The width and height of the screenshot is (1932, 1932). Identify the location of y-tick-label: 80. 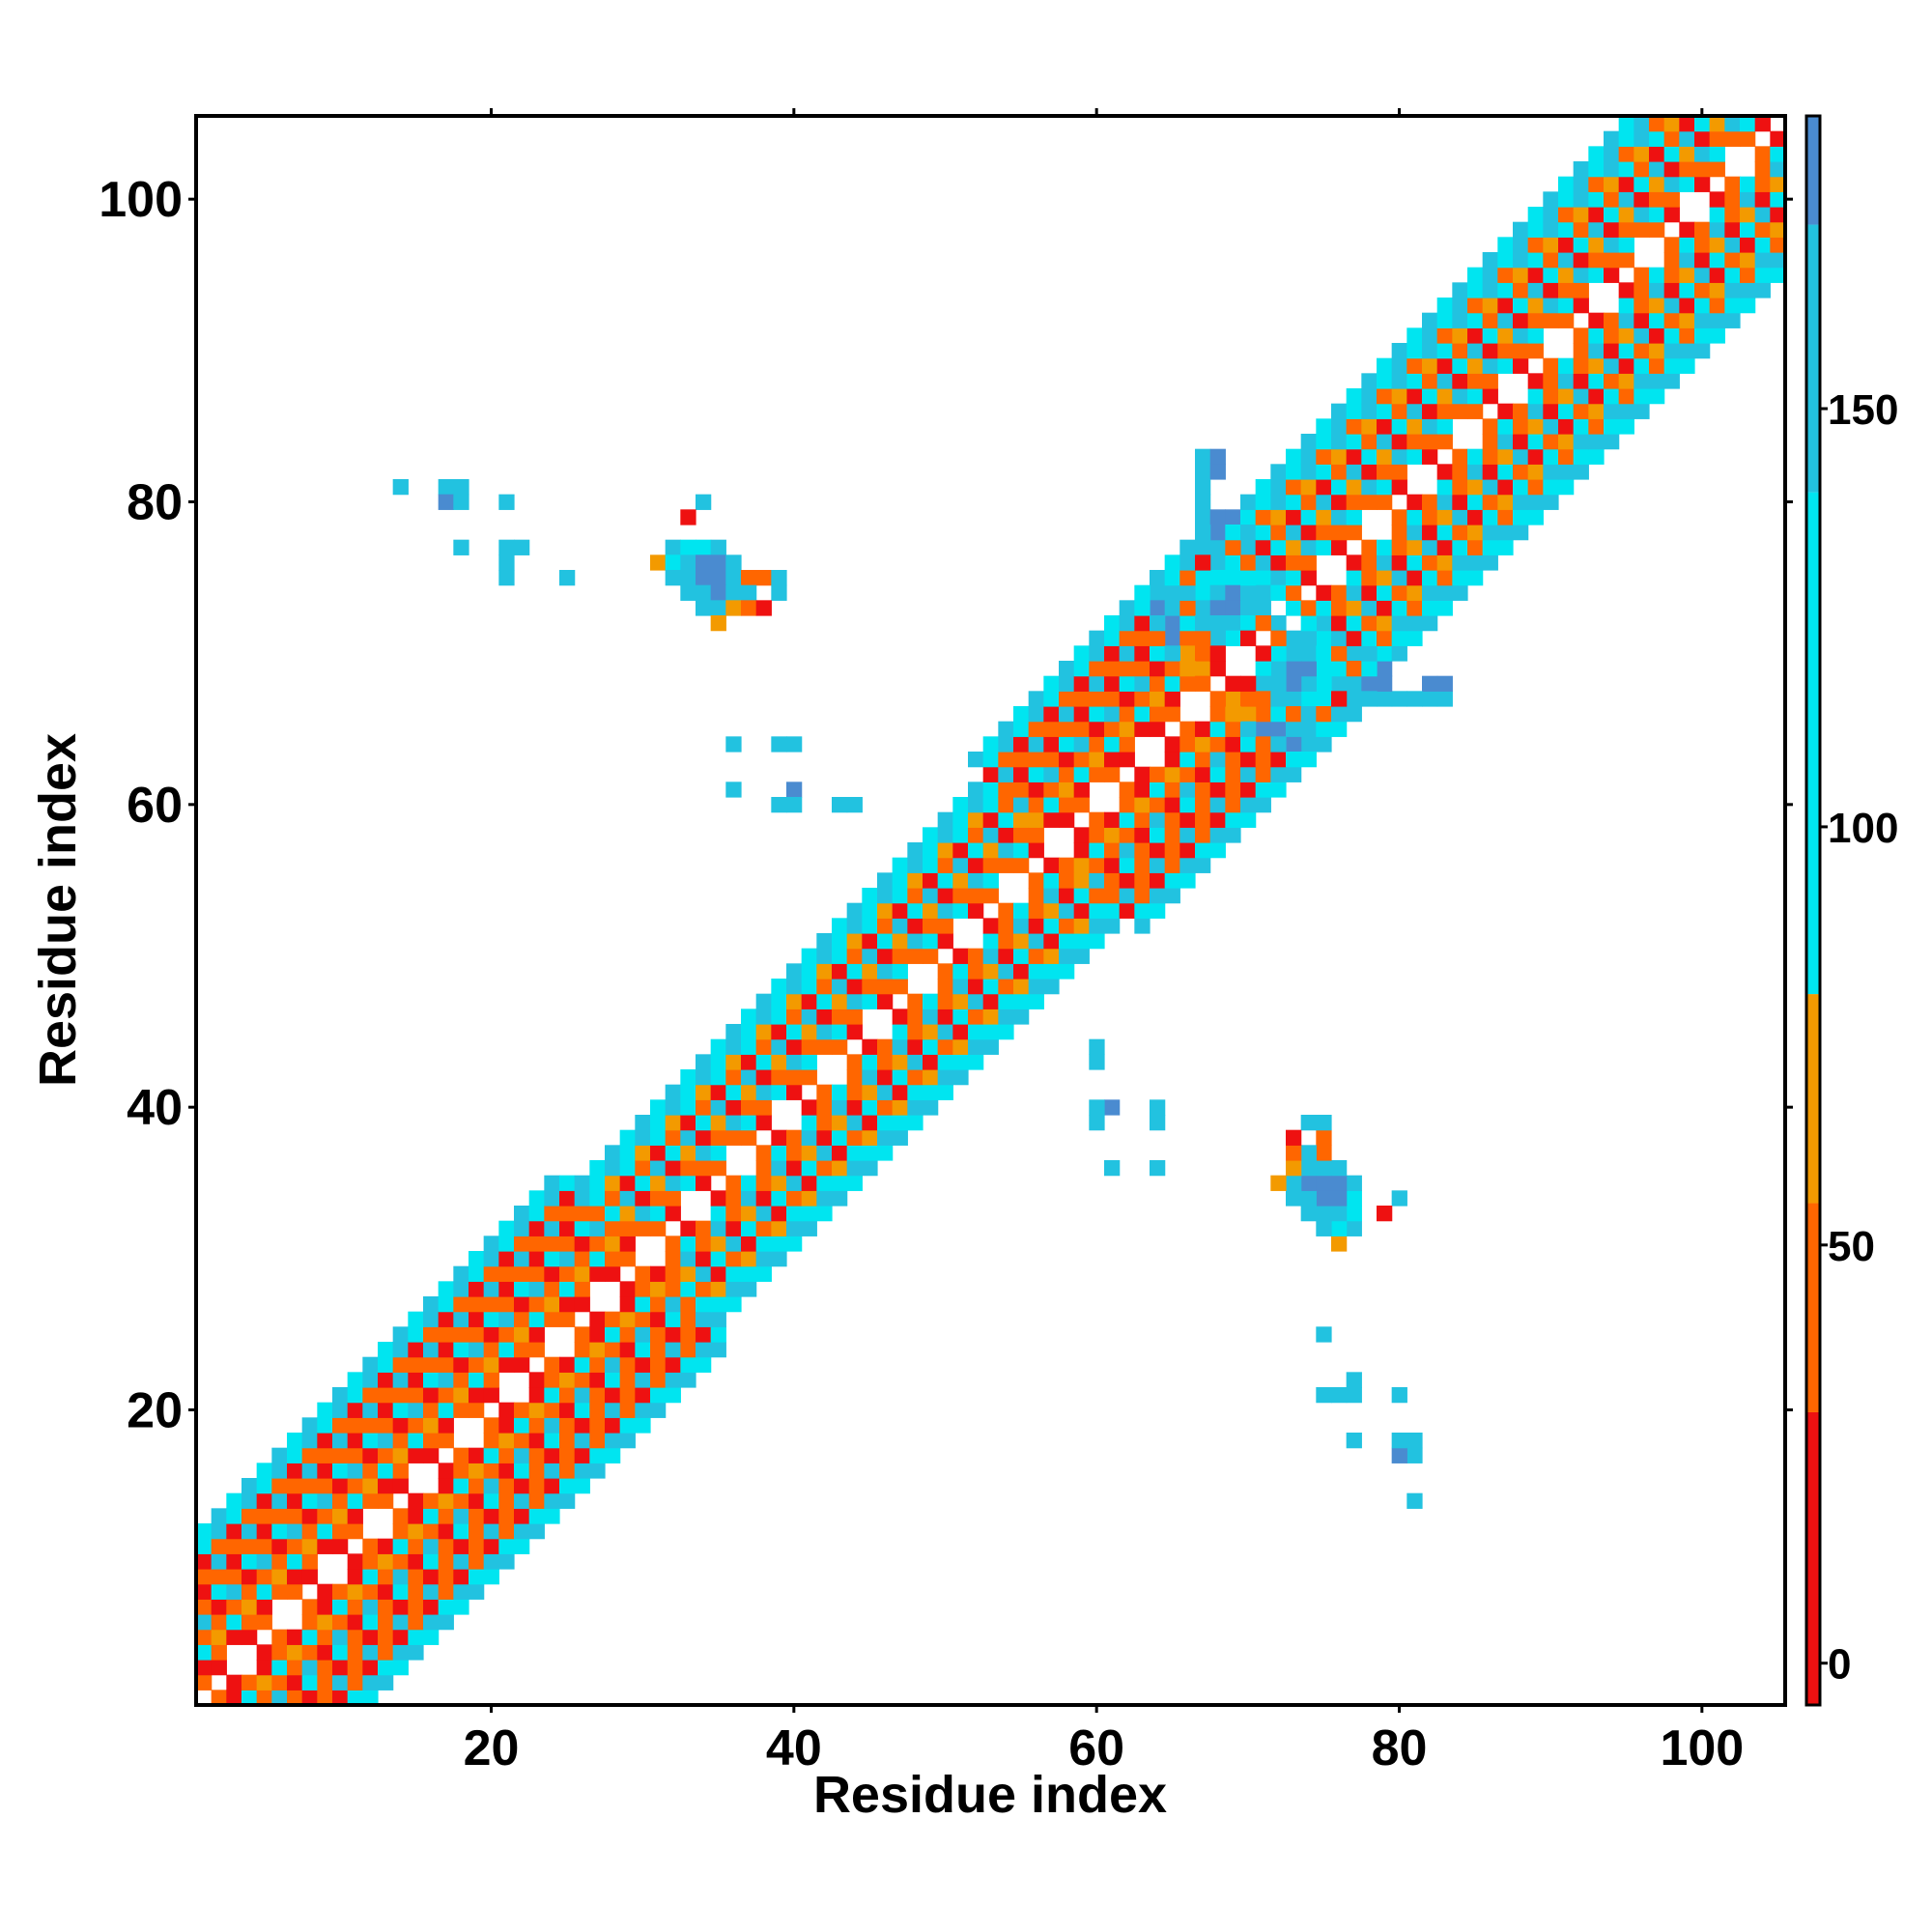
(155, 503).